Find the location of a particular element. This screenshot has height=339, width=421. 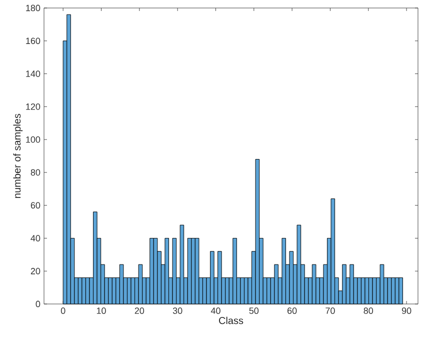

x-tick-label: 90 is located at coordinates (407, 311).